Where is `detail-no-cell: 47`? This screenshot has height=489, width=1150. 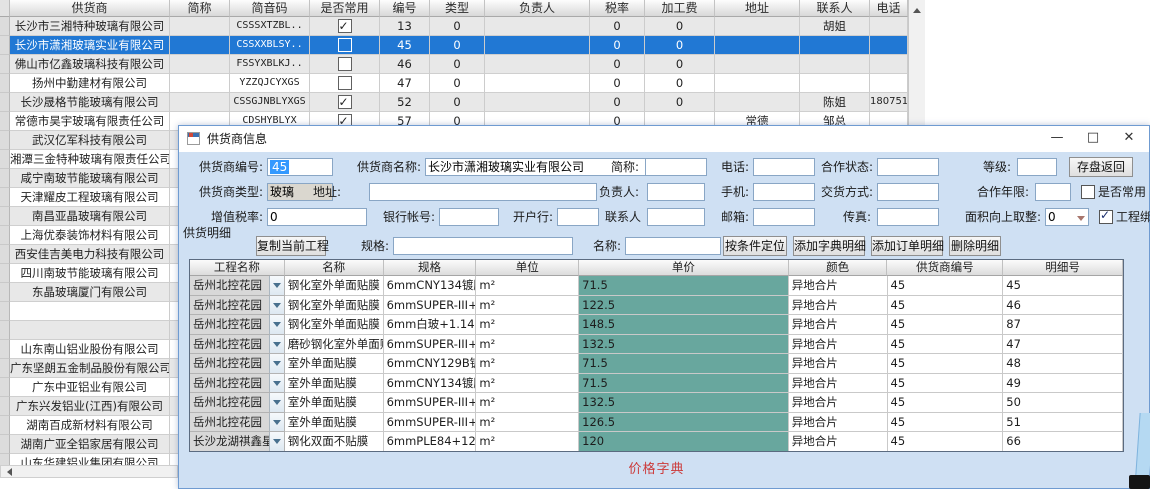
detail-no-cell: 47 is located at coordinates (1063, 344).